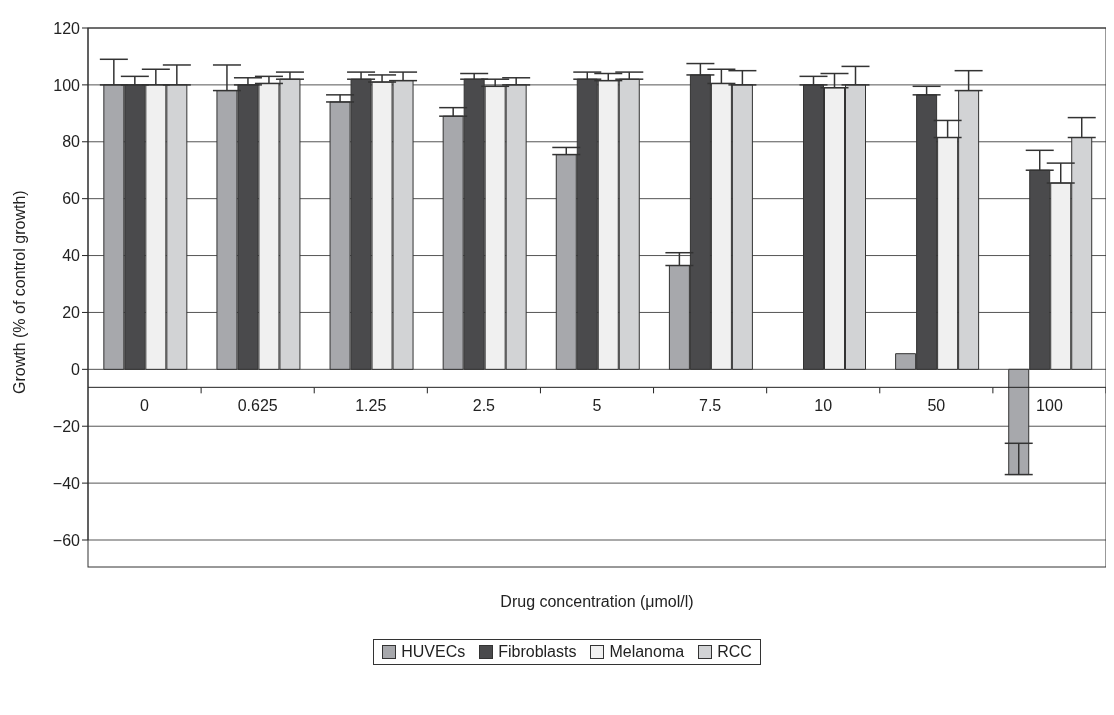 The height and width of the screenshot is (715, 1114). Describe the element at coordinates (1049, 406) in the screenshot. I see `x-tick-label: 100` at that location.